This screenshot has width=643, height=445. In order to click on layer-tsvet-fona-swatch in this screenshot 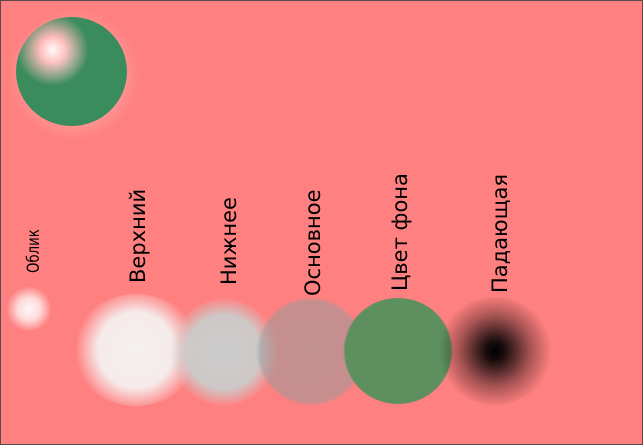, I will do `click(398, 351)`.